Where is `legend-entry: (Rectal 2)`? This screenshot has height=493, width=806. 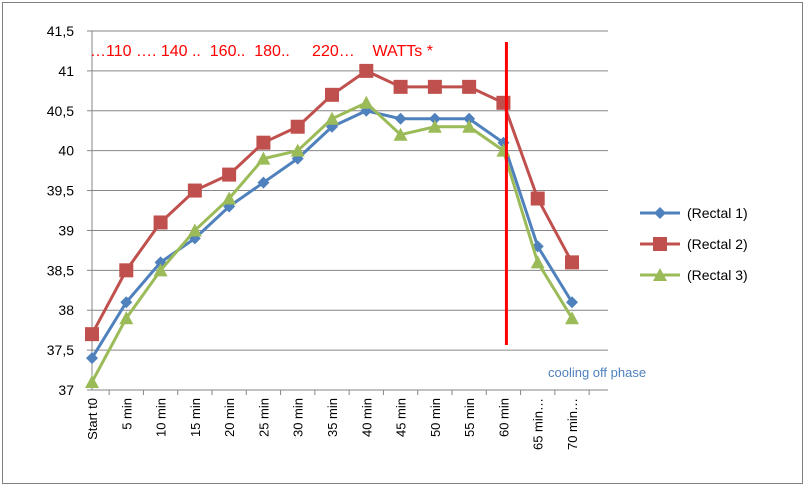 legend-entry: (Rectal 2) is located at coordinates (694, 244).